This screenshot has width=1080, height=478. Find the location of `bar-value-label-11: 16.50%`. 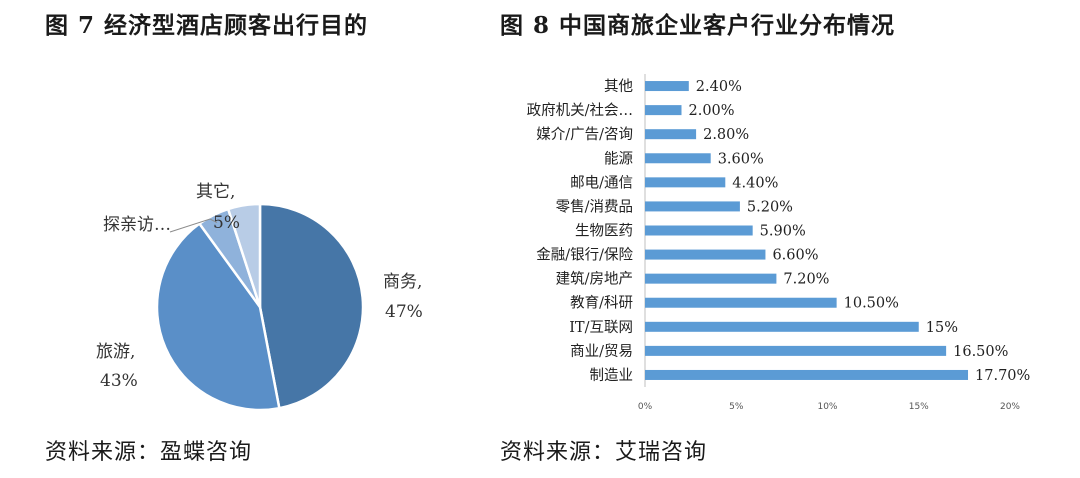

bar-value-label-11: 16.50% is located at coordinates (980, 352).